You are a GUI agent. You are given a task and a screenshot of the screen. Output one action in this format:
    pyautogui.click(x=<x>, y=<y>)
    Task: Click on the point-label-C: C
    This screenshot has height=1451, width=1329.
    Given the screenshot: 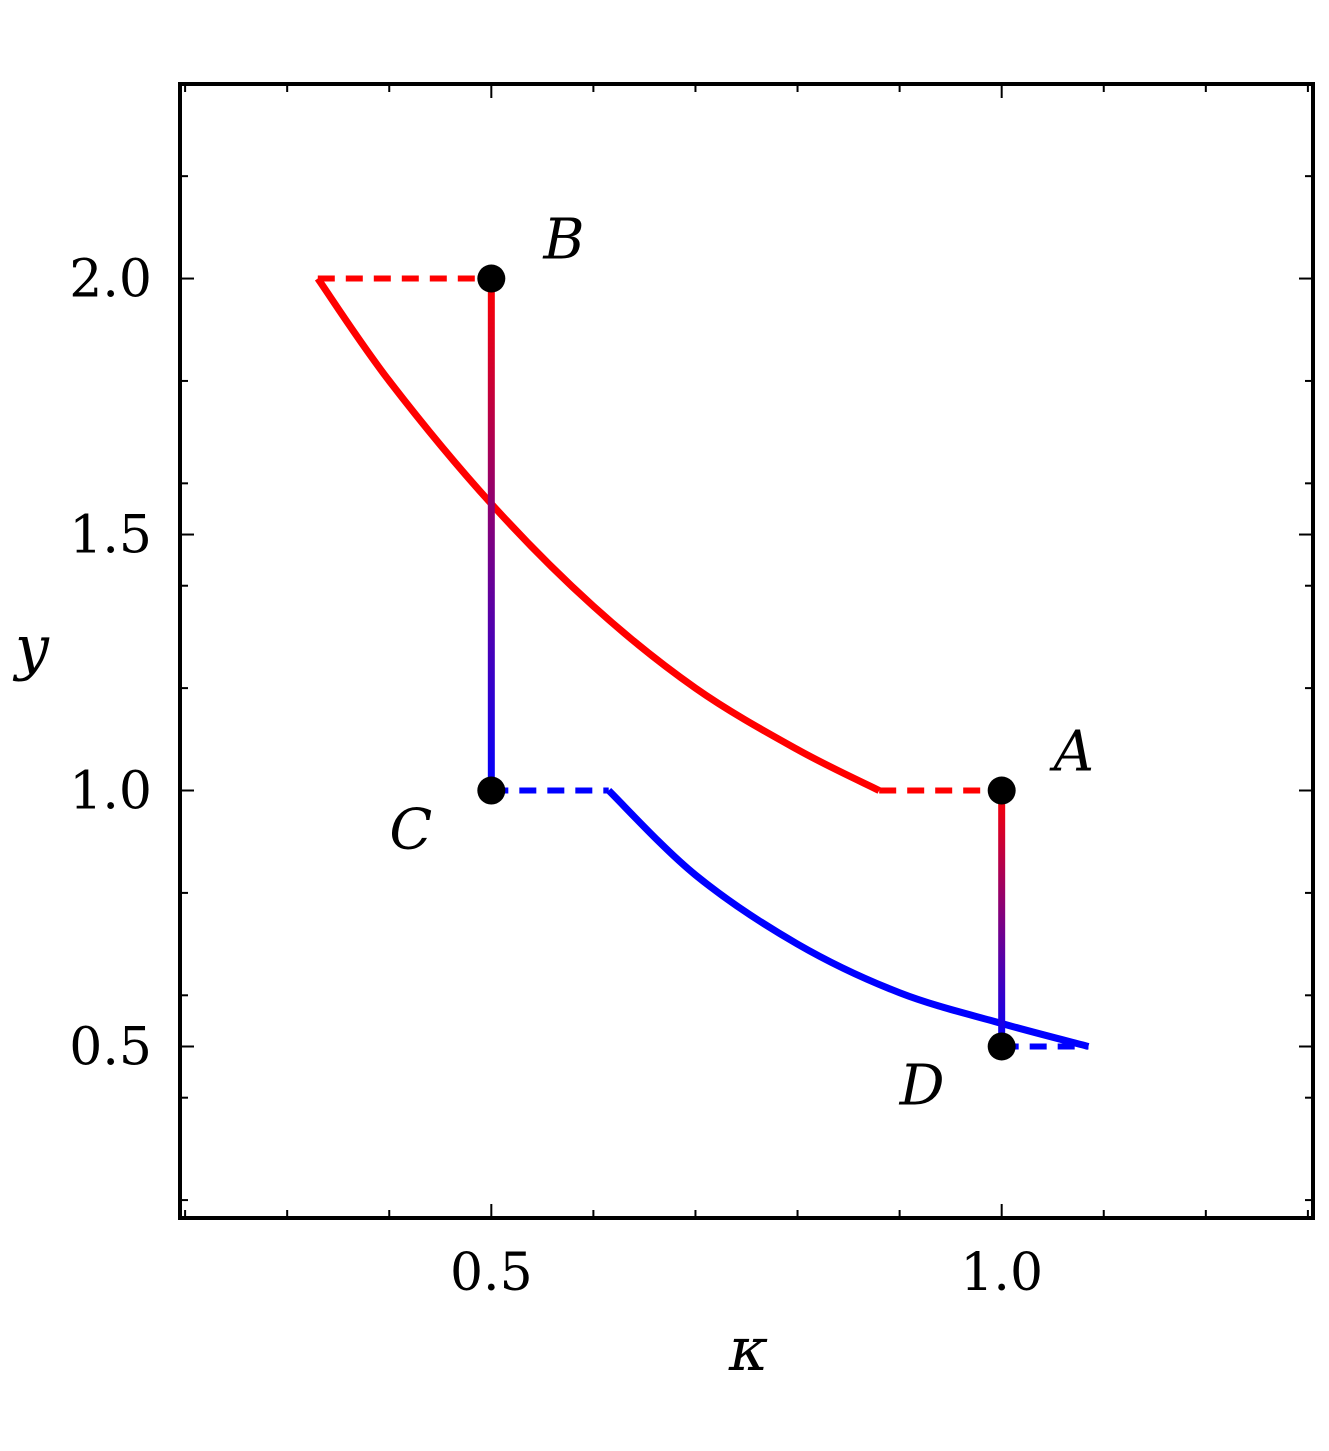 What is the action you would take?
    pyautogui.click(x=410, y=830)
    